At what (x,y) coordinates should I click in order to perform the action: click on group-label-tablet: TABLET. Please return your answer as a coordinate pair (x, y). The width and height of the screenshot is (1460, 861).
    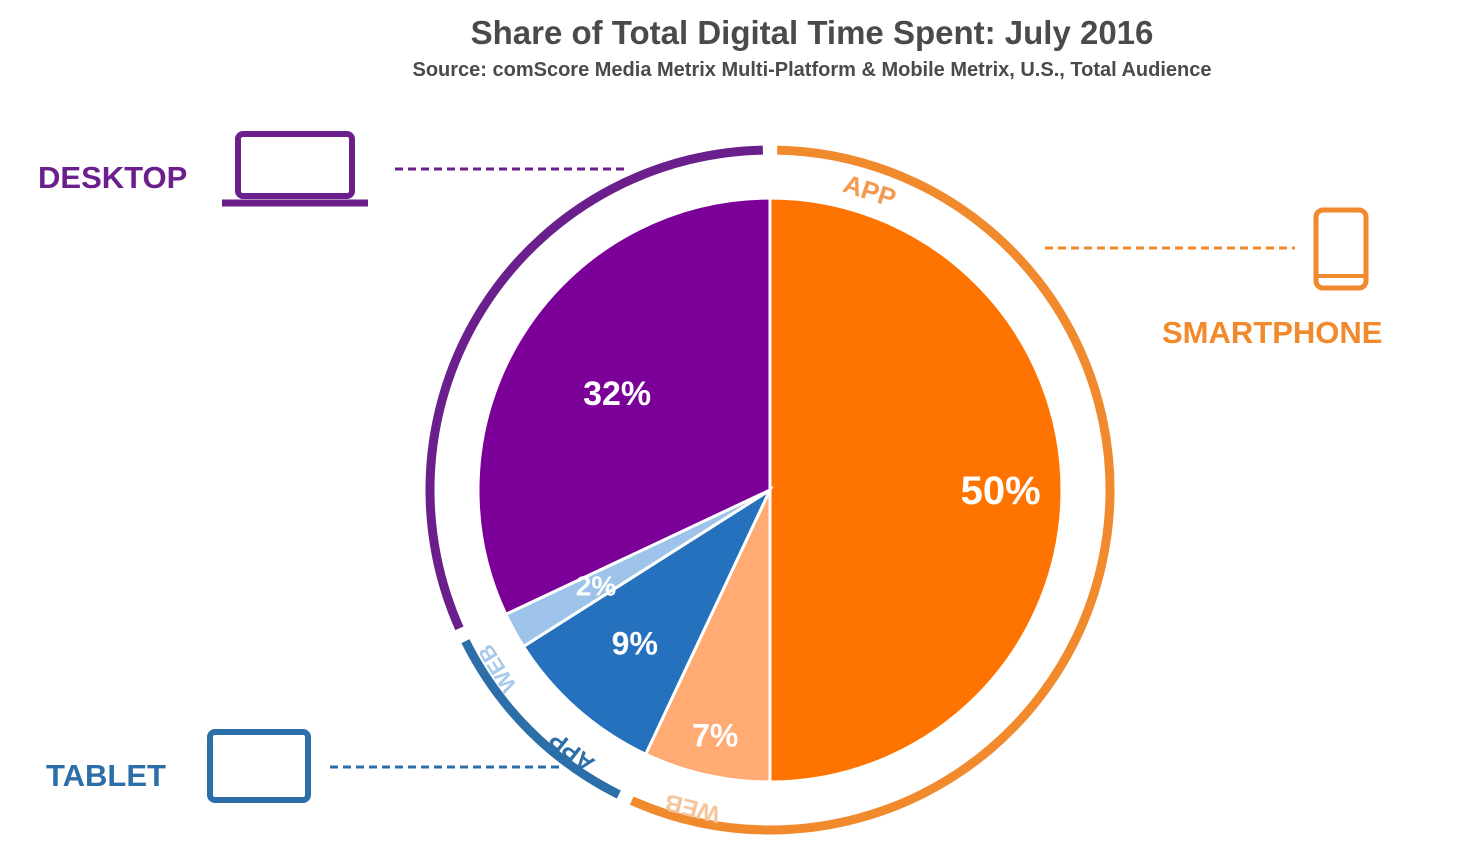
    Looking at the image, I should click on (106, 775).